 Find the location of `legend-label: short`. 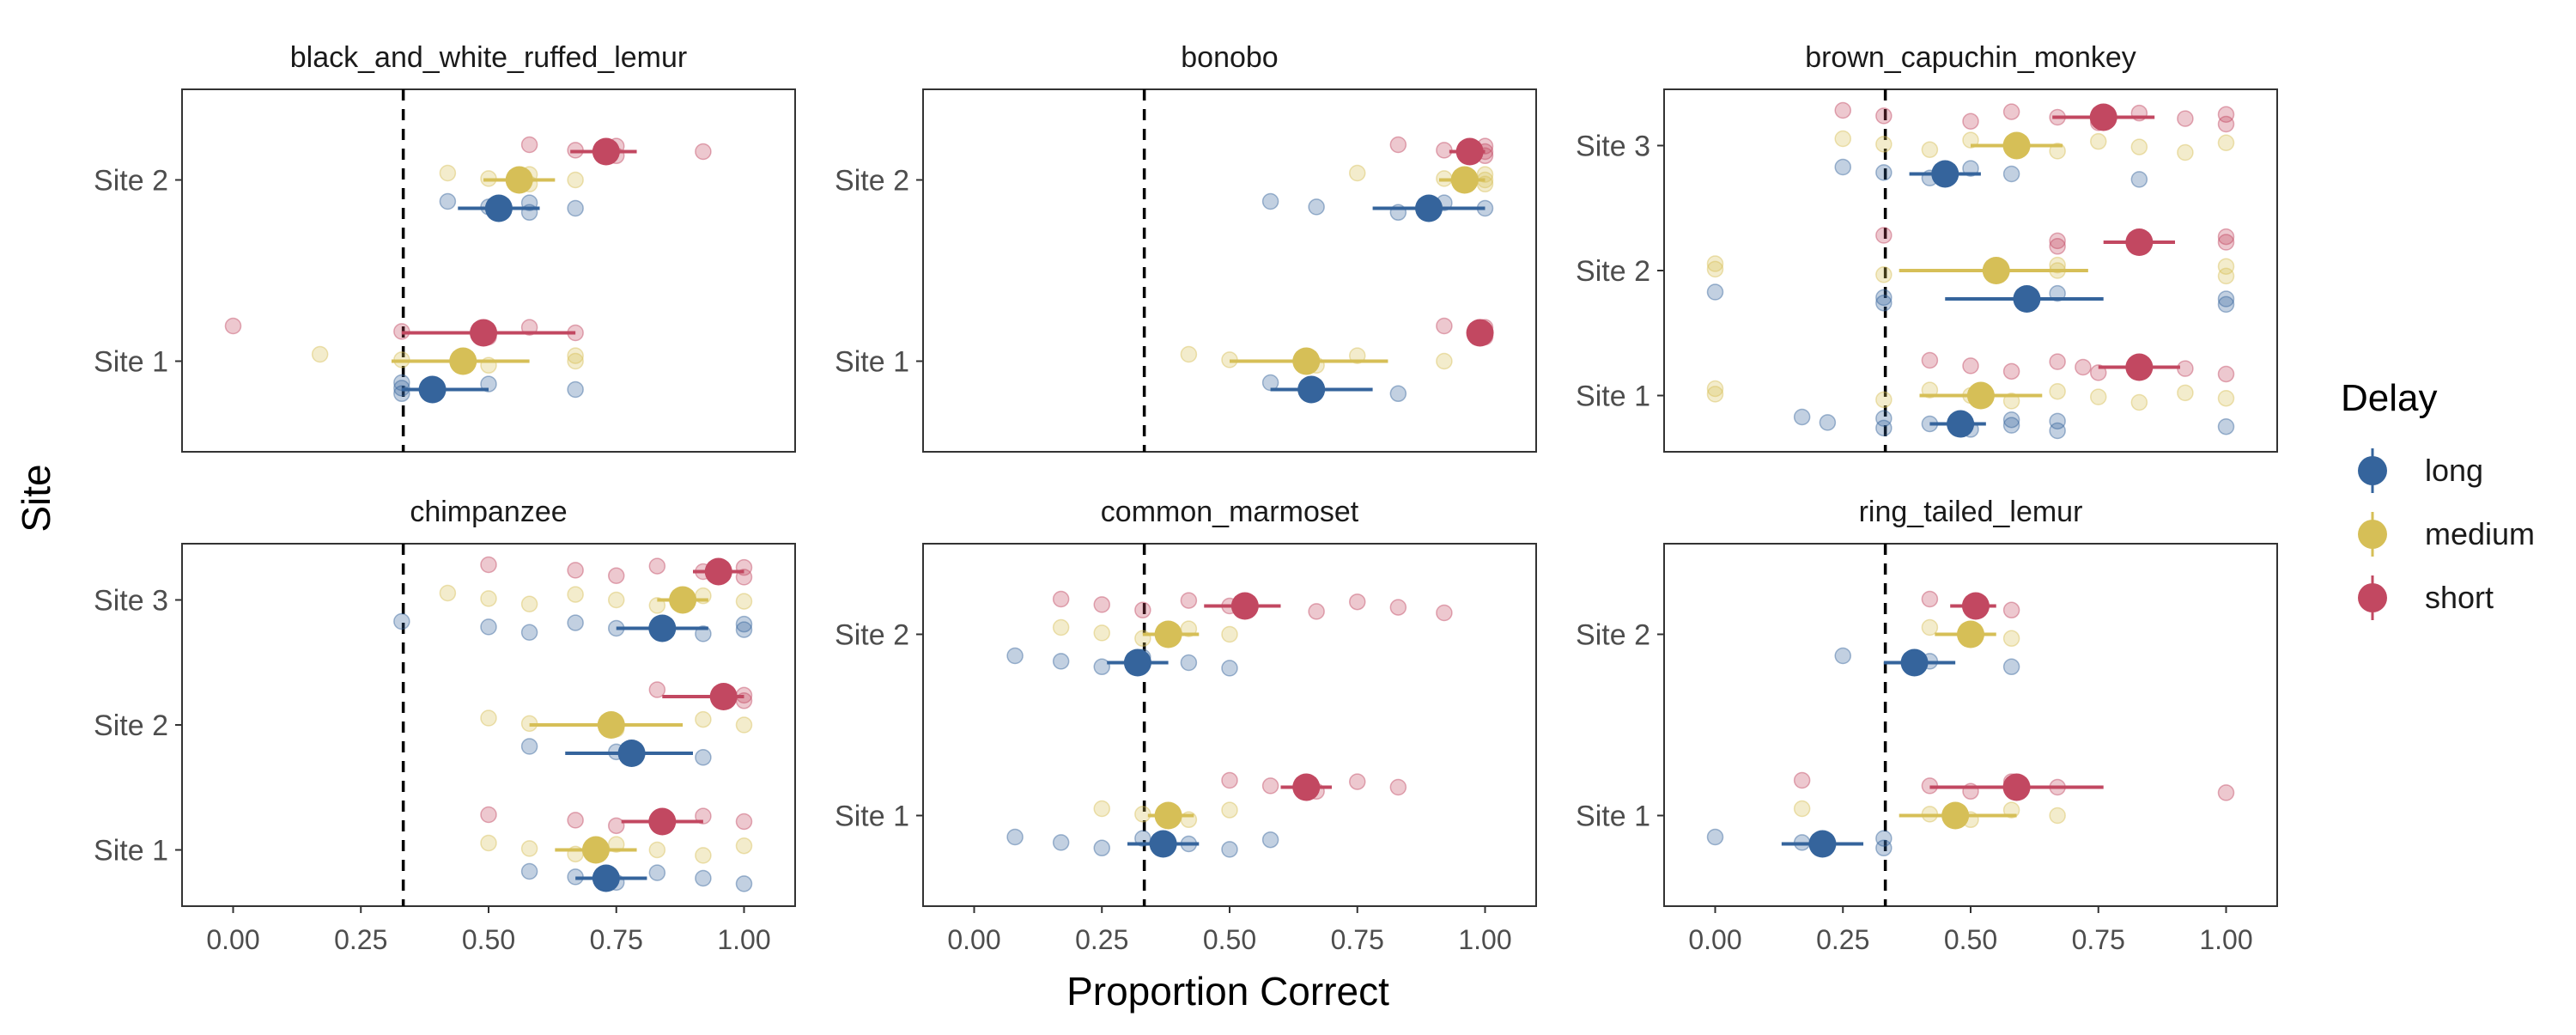

legend-label: short is located at coordinates (2459, 597).